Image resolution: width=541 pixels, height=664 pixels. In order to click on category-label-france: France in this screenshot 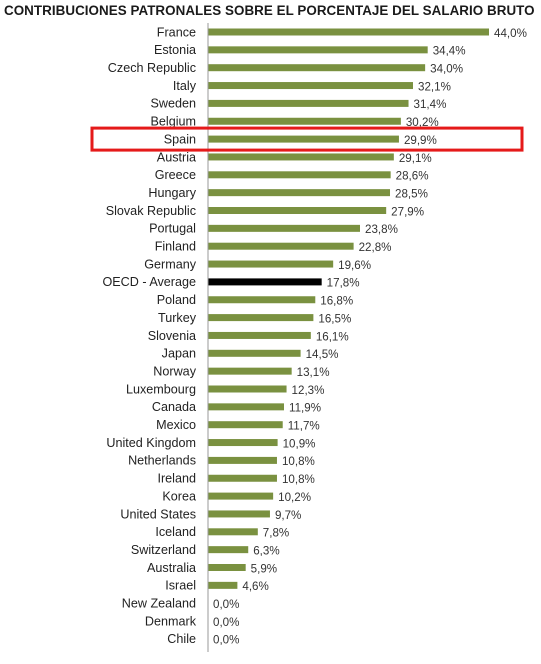, I will do `click(176, 32)`.